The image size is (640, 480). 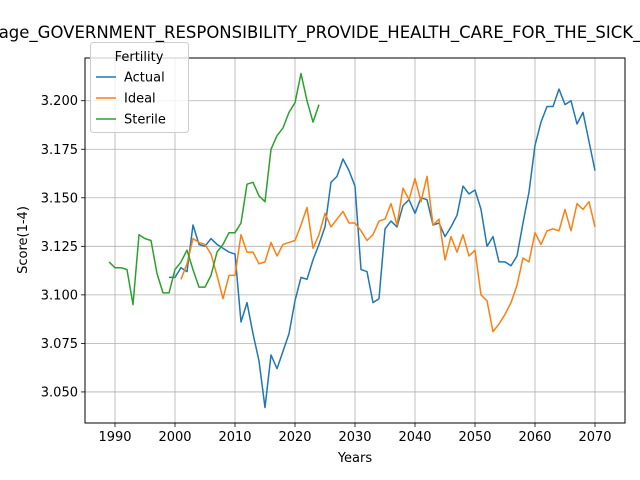 I want to click on x-tick-label: 2070, so click(x=594, y=437).